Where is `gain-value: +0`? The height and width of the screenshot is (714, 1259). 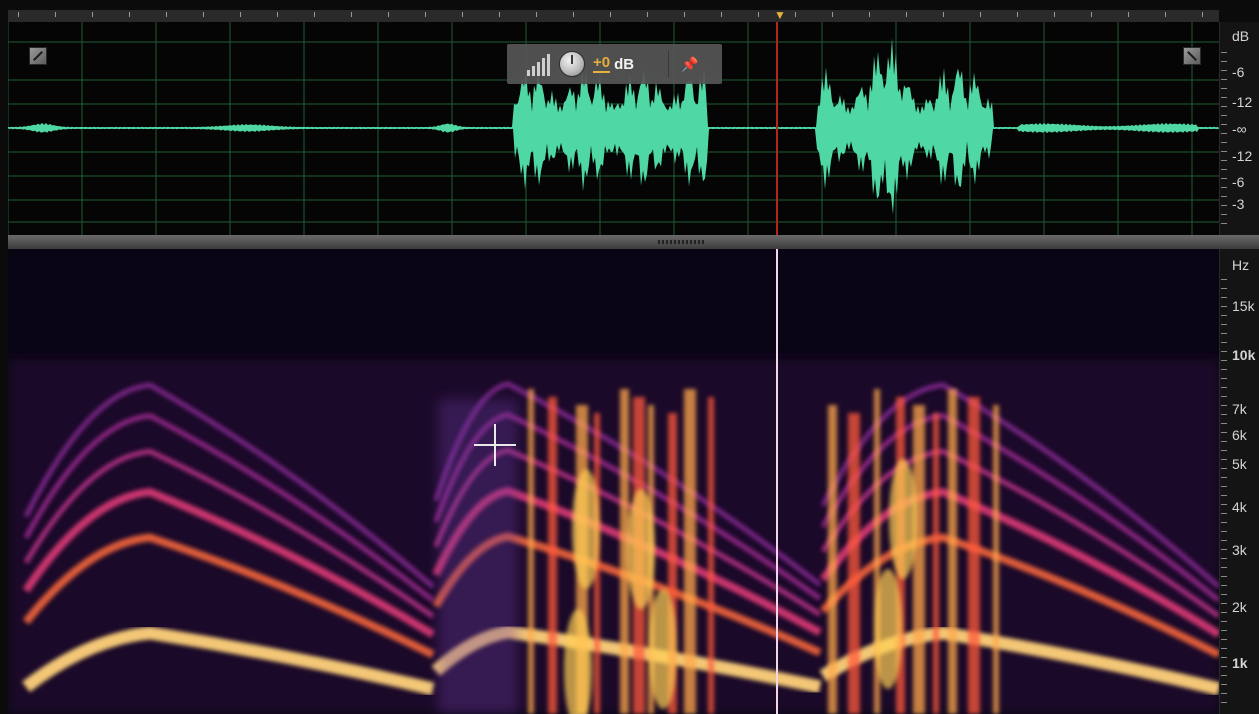 gain-value: +0 is located at coordinates (602, 63).